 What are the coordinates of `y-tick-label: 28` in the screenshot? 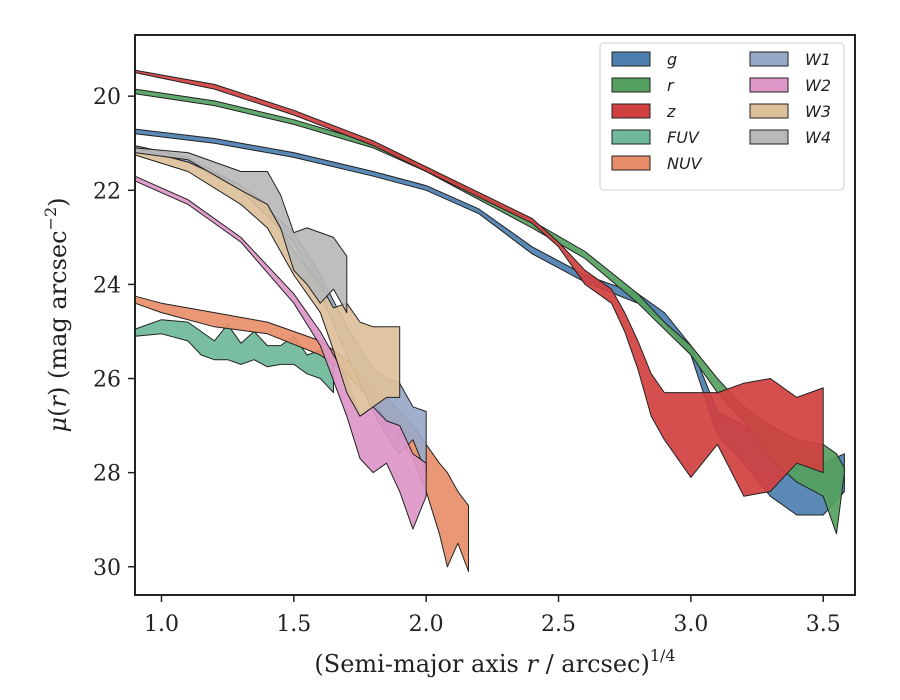 It's located at (107, 474).